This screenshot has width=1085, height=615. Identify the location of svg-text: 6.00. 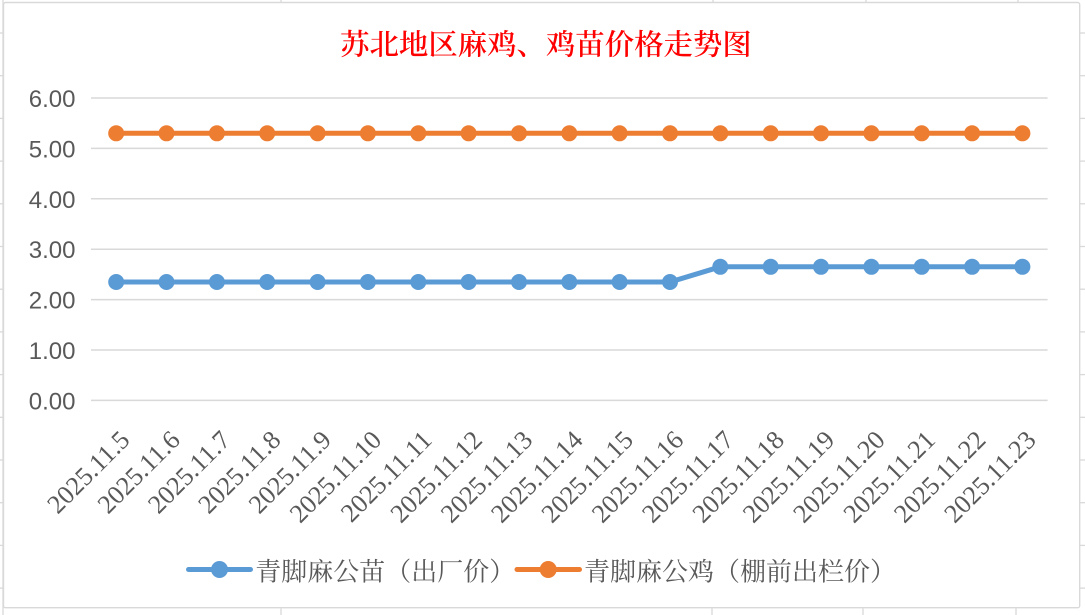
(52, 99).